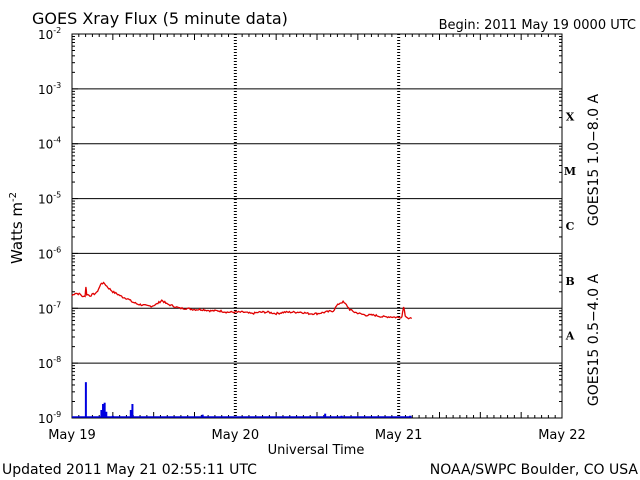  Describe the element at coordinates (49, 253) in the screenshot. I see `y-tick-label: 10⁻⁶` at that location.